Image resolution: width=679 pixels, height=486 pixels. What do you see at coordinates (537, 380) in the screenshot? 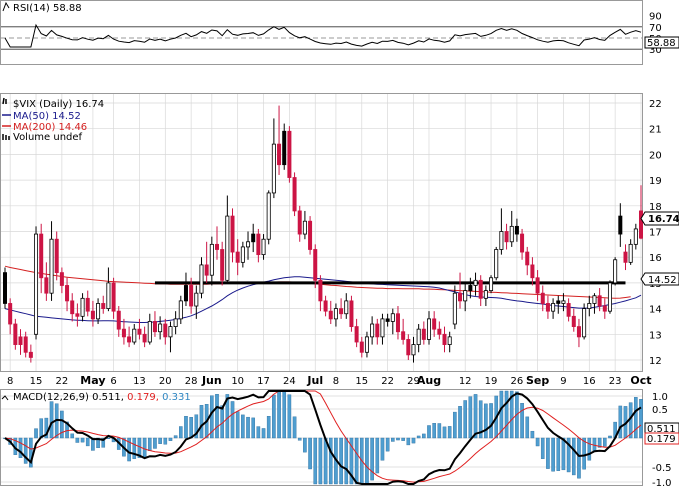
I see `x-tick-label: Sep` at bounding box center [537, 380].